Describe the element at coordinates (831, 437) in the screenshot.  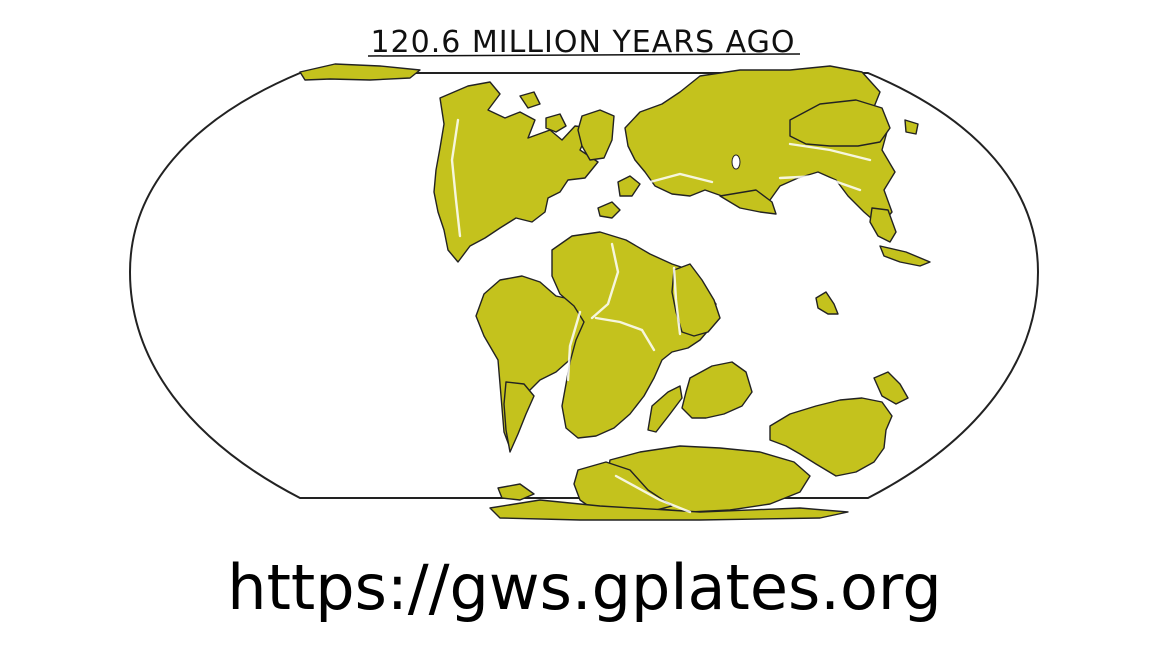
I see `landmass-australia` at that location.